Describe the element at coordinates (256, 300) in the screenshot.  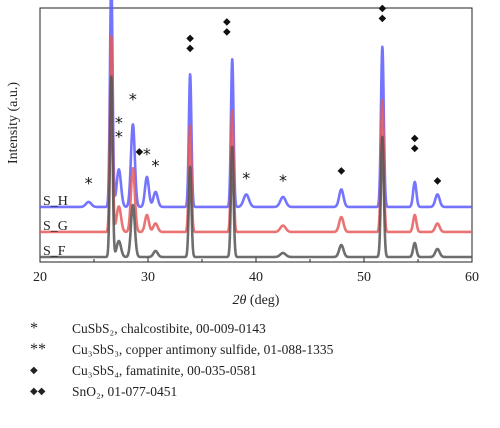
I see `x-axis-label: 2θ (deg)` at that location.